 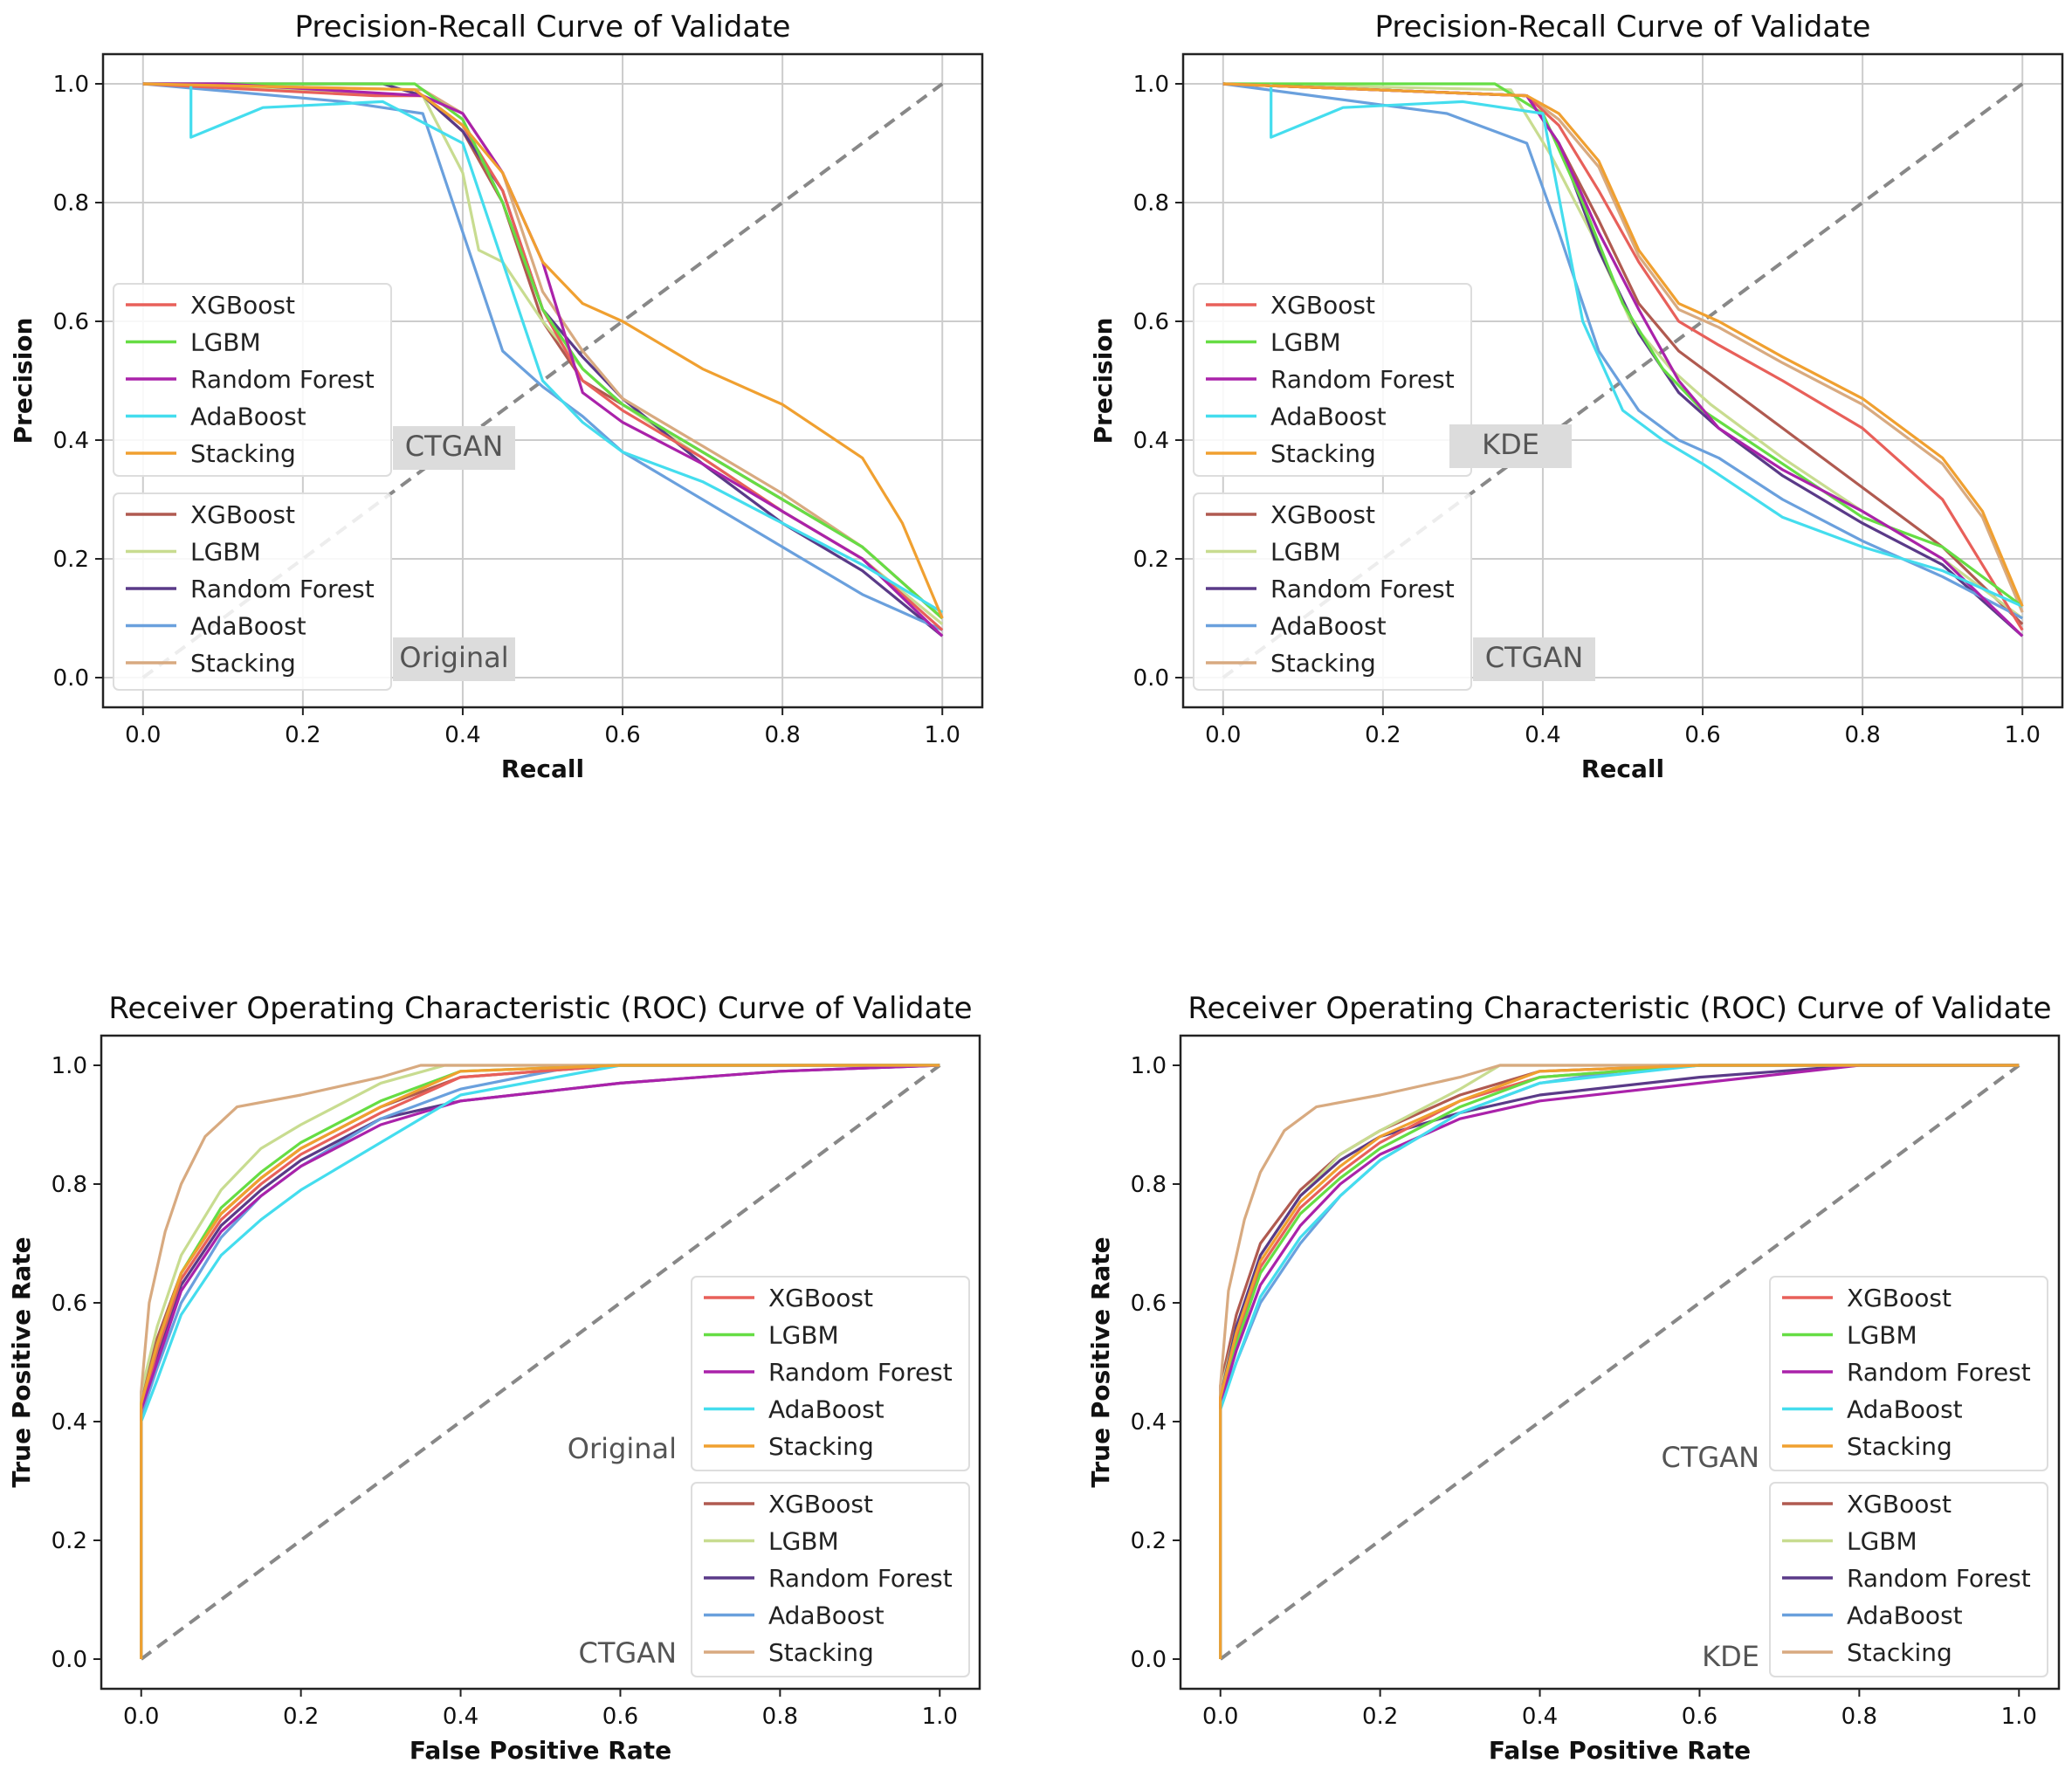 What do you see at coordinates (1646, 346) in the screenshot?
I see `series-line-kde-adaboost` at bounding box center [1646, 346].